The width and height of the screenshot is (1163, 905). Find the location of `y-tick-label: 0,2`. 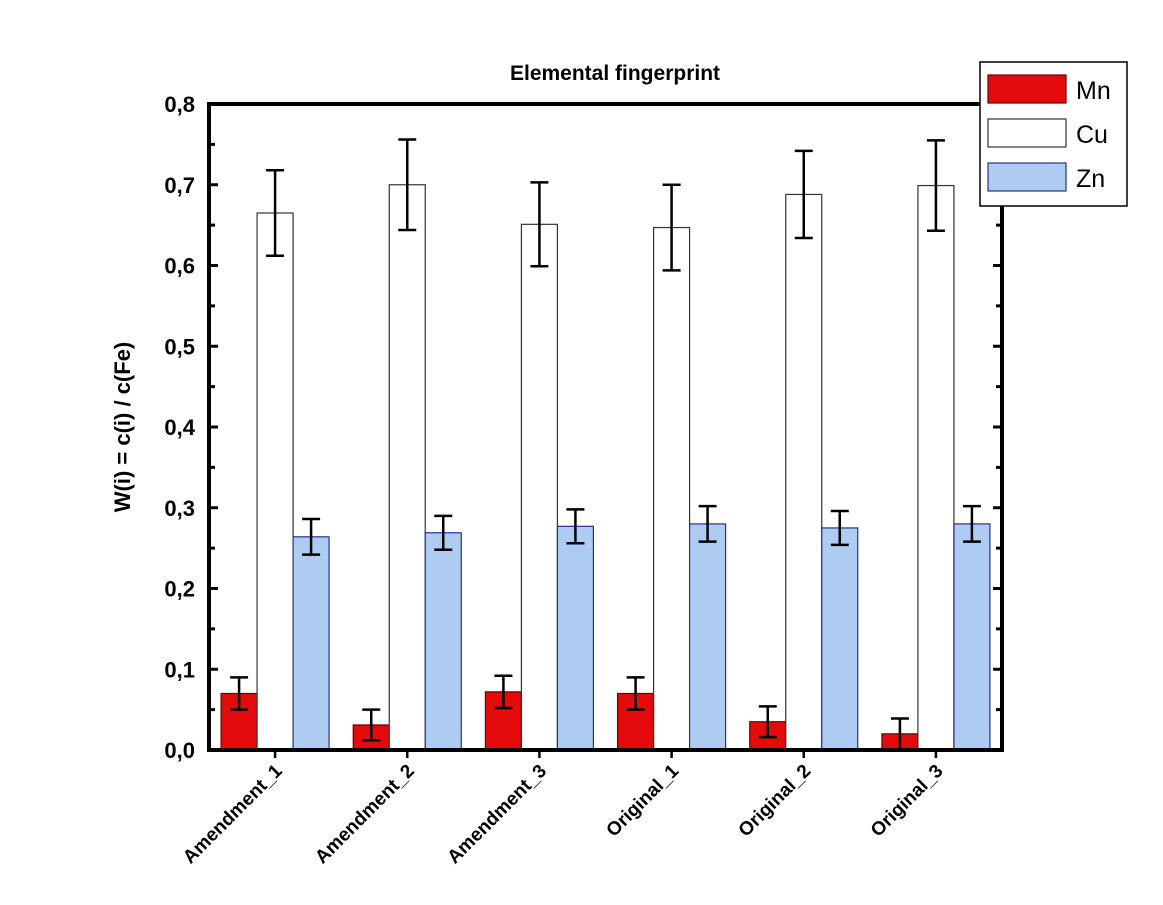

y-tick-label: 0,2 is located at coordinates (179, 589).